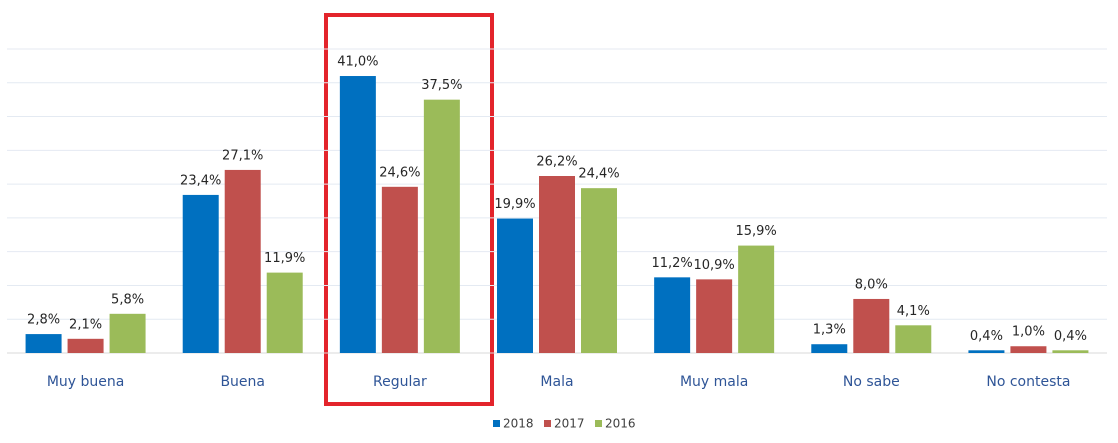  What do you see at coordinates (85, 324) in the screenshot?
I see `value-label: 2,1%` at bounding box center [85, 324].